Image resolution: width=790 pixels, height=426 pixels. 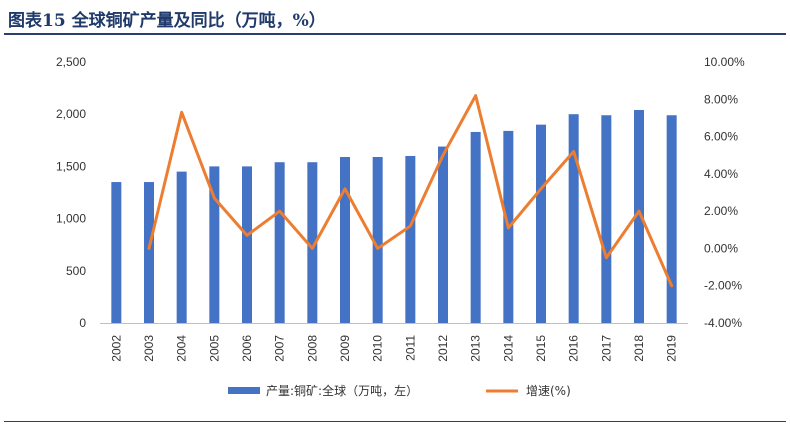 What do you see at coordinates (639, 348) in the screenshot?
I see `x-axis-year-label: 2018` at bounding box center [639, 348].